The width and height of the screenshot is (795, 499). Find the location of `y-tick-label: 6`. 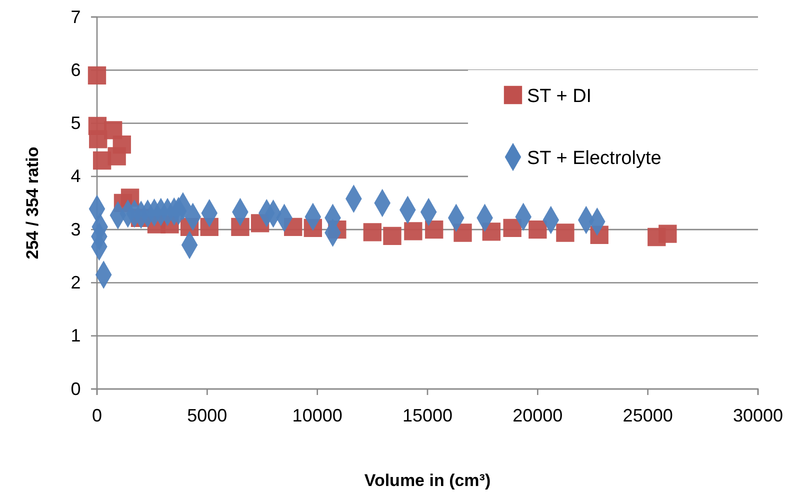

y-tick-label: 6 is located at coordinates (75, 70).